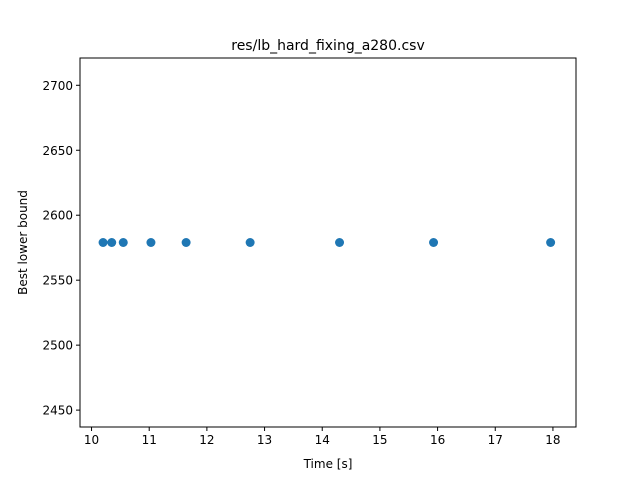 The image size is (640, 484). What do you see at coordinates (328, 464) in the screenshot?
I see `x-axis-label: Time [s]` at bounding box center [328, 464].